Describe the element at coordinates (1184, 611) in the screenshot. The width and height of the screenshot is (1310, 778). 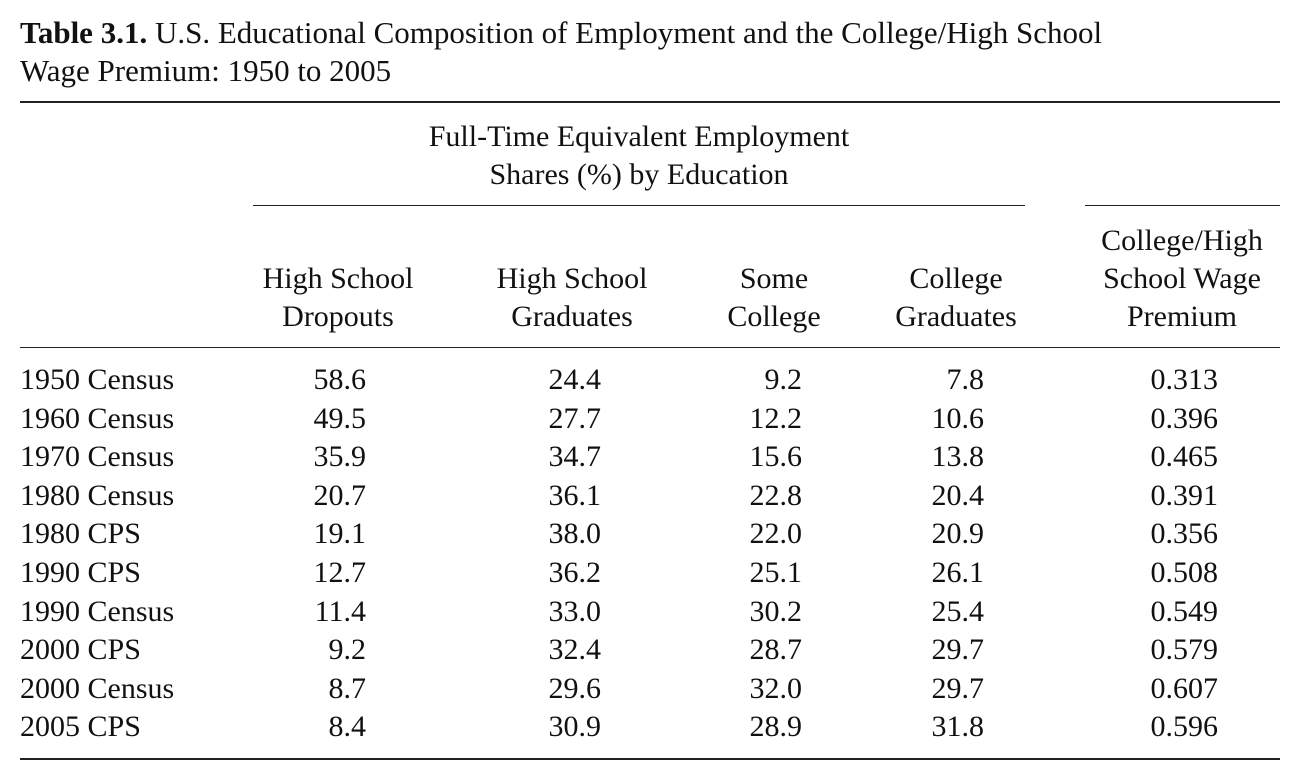
I see `table-cell: 0.549` at that location.